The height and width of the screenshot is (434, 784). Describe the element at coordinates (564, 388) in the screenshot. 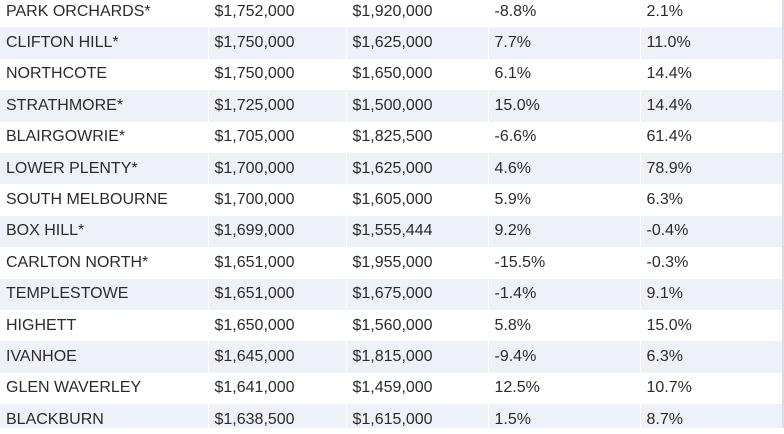

I see `change-cell: 12.5%` at that location.